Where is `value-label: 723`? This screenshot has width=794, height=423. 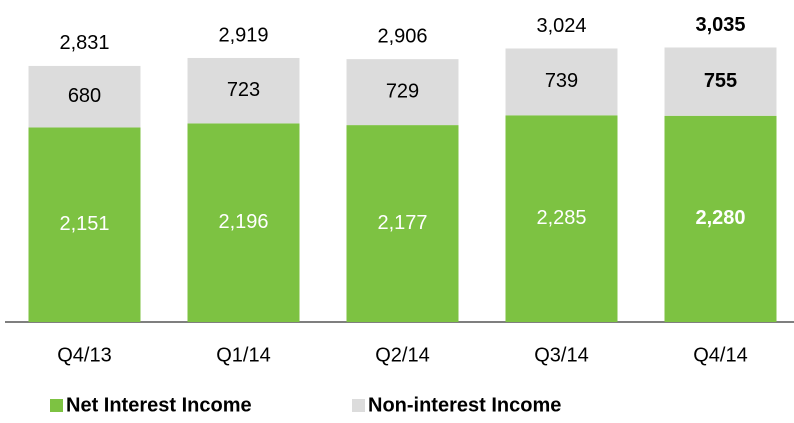
value-label: 723 is located at coordinates (243, 90).